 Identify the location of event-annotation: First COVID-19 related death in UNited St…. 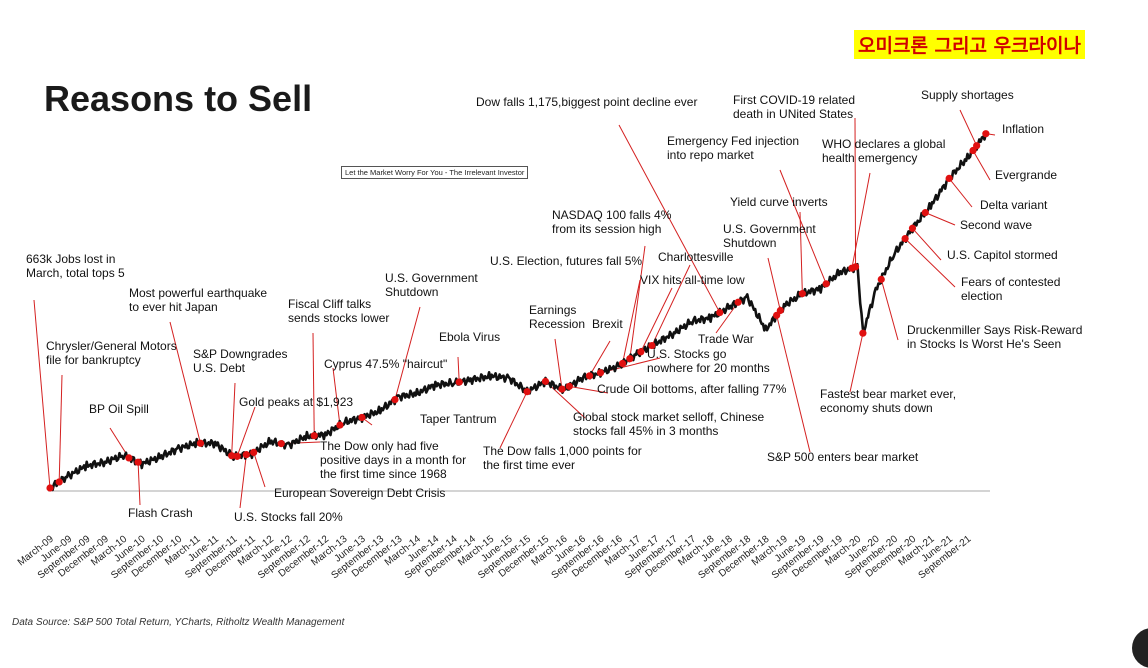
(794, 107).